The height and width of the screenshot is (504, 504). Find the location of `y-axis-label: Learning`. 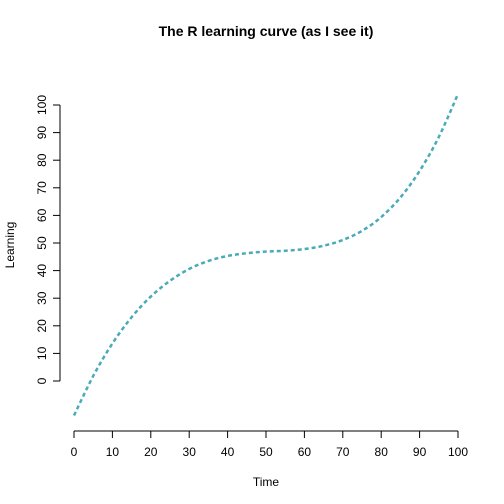

y-axis-label: Learning is located at coordinates (10, 245).